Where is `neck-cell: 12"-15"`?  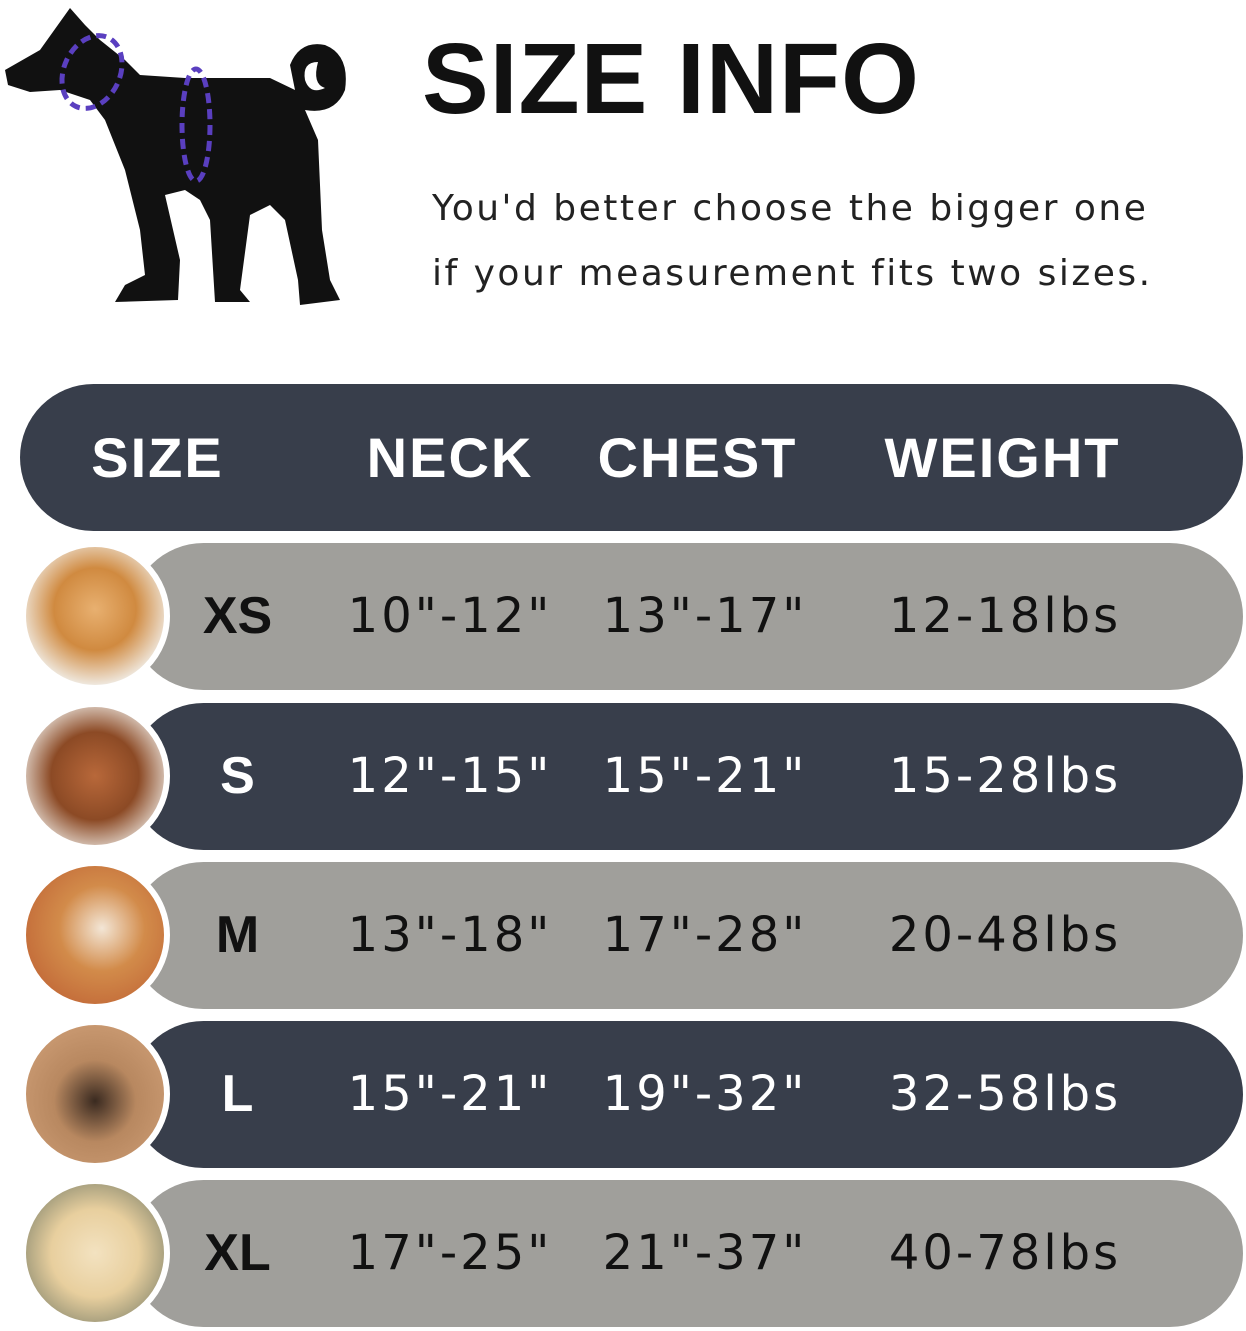 neck-cell: 12"-15" is located at coordinates (450, 776).